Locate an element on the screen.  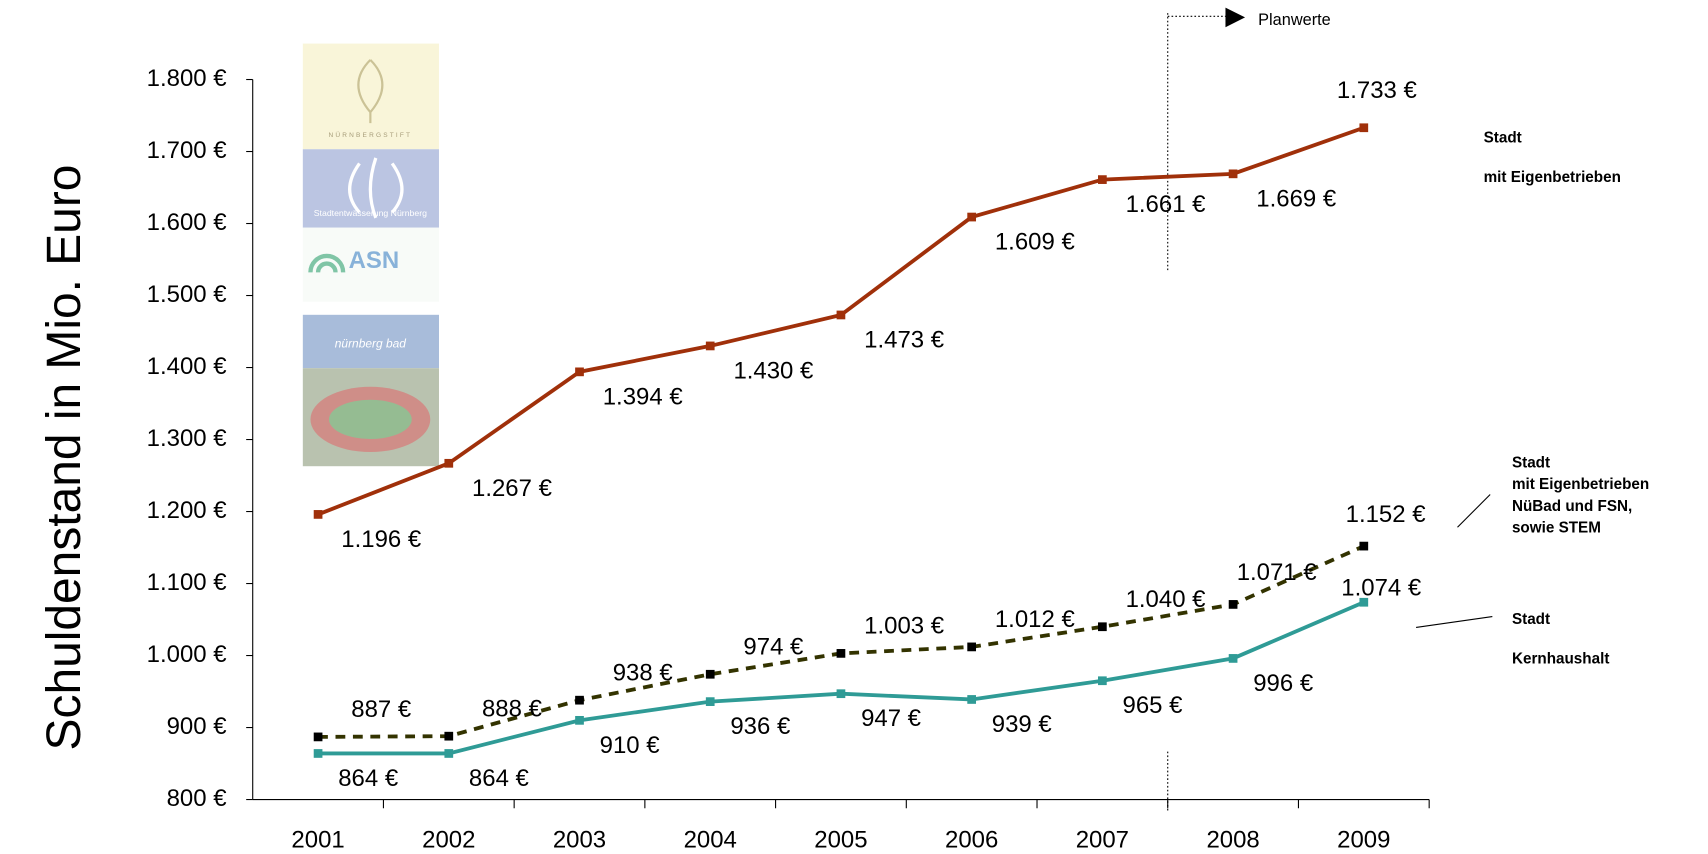
y-tick-label: 1.600 € is located at coordinates (187, 222).